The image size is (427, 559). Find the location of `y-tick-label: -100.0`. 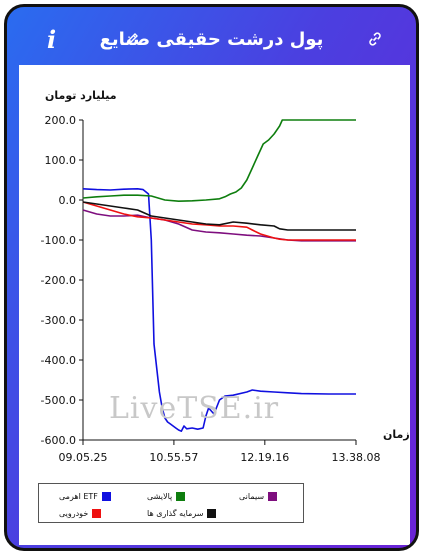

y-tick-label: -100.0 is located at coordinates (58, 240).